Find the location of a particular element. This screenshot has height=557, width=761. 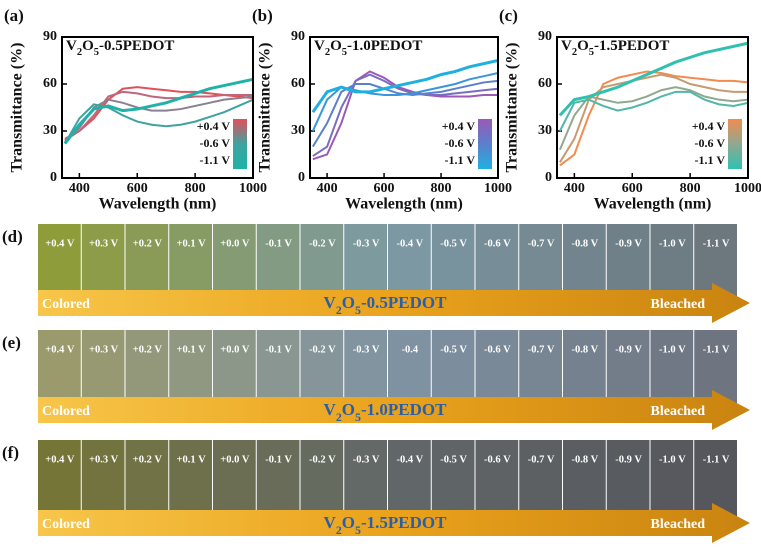

voltage-label: -0.1 V is located at coordinates (278, 243).